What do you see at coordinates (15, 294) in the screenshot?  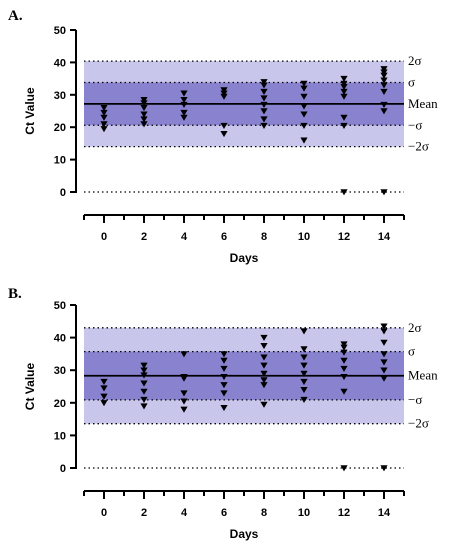 I see `panel-label: B.` at bounding box center [15, 294].